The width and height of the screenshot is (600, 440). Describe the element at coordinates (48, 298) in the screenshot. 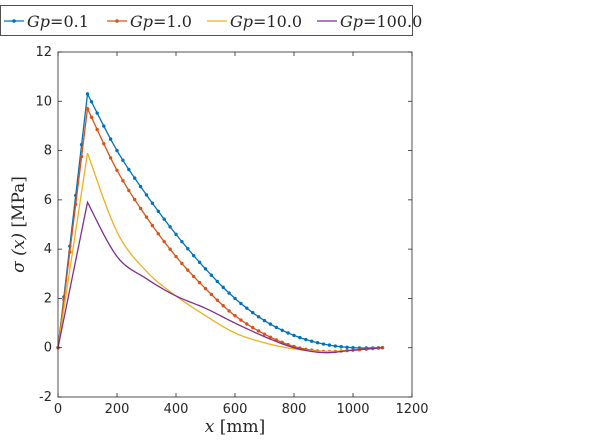

I see `y-tick-label: 2` at that location.